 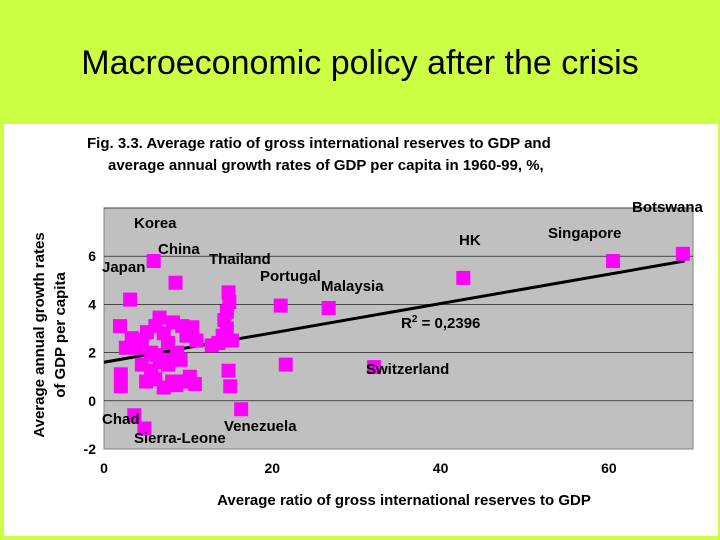 I want to click on y-axis-label-line2: of GDP per capita, so click(x=60, y=335).